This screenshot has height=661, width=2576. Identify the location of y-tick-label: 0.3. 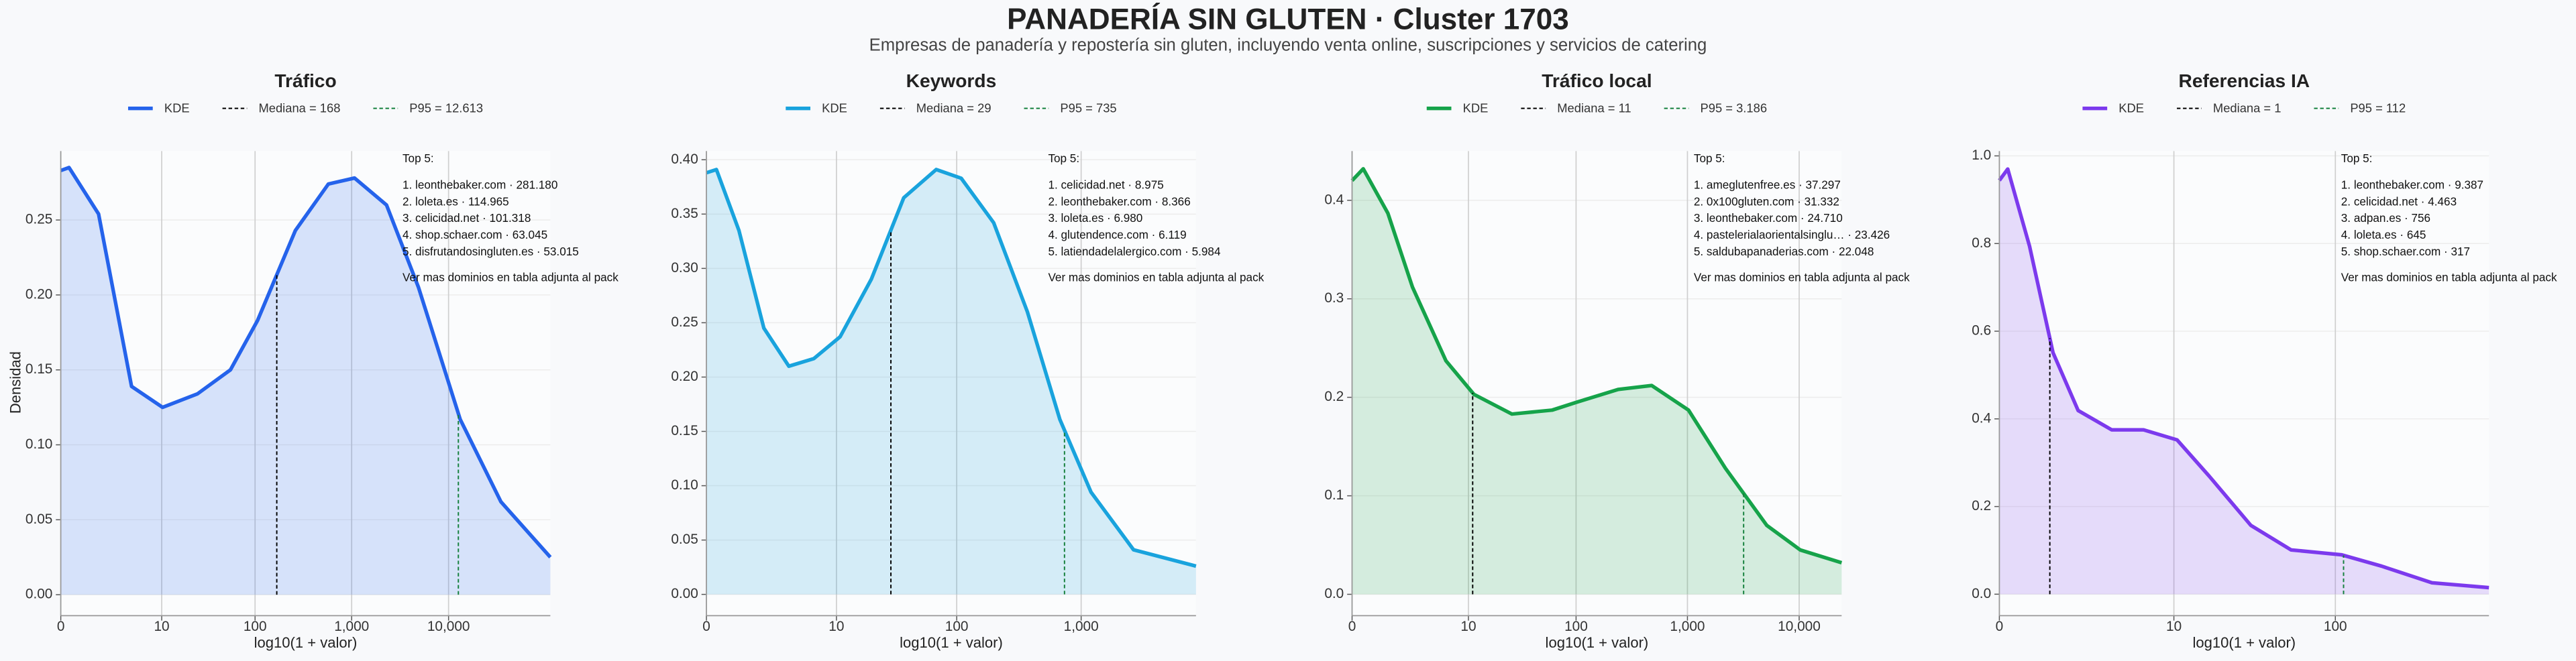
(1334, 298).